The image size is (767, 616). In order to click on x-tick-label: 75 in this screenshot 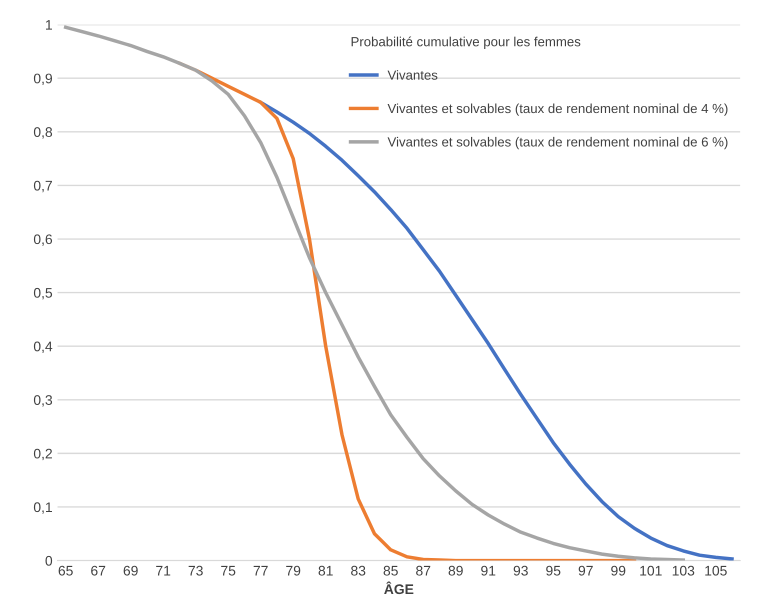, I will do `click(228, 571)`.